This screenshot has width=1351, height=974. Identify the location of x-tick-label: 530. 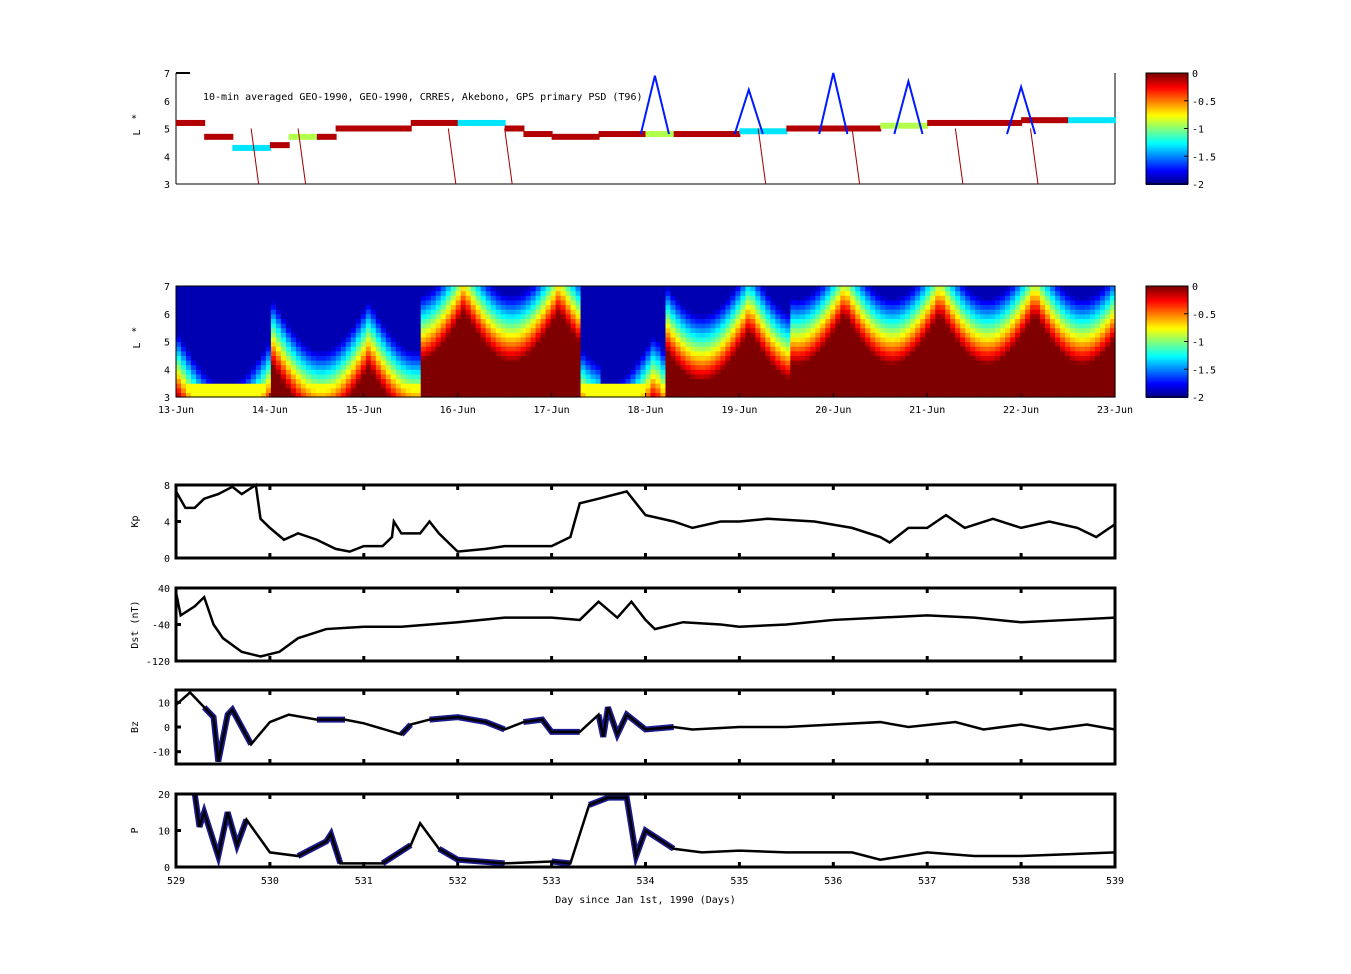
(270, 881).